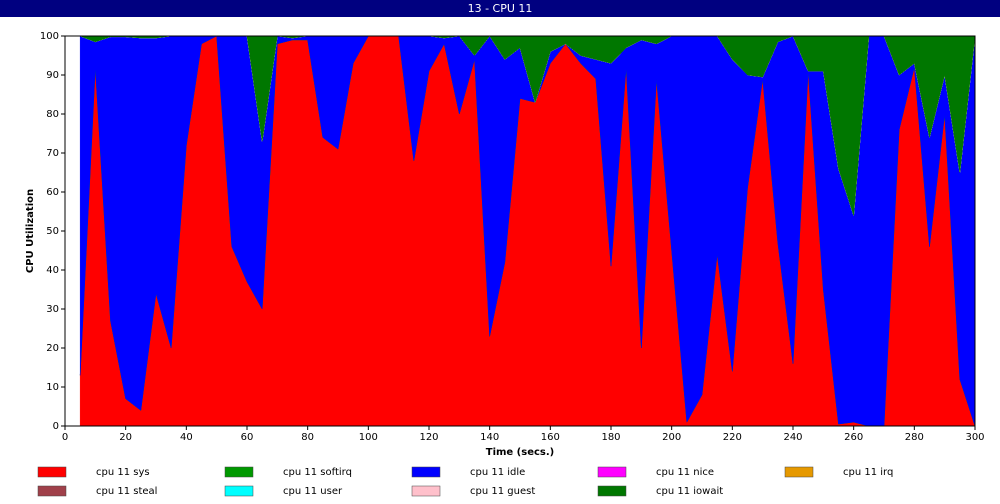  Describe the element at coordinates (52, 348) in the screenshot. I see `y-tick-label: 20` at that location.